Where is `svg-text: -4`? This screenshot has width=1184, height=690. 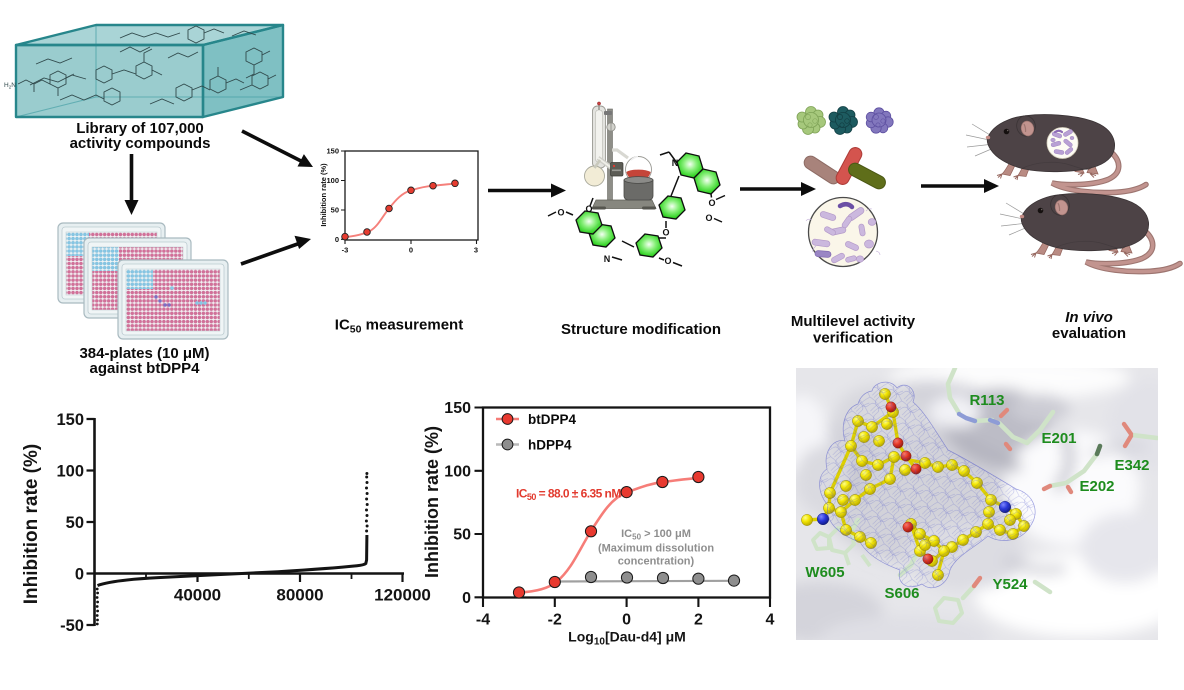 svg-text: -4 is located at coordinates (483, 620).